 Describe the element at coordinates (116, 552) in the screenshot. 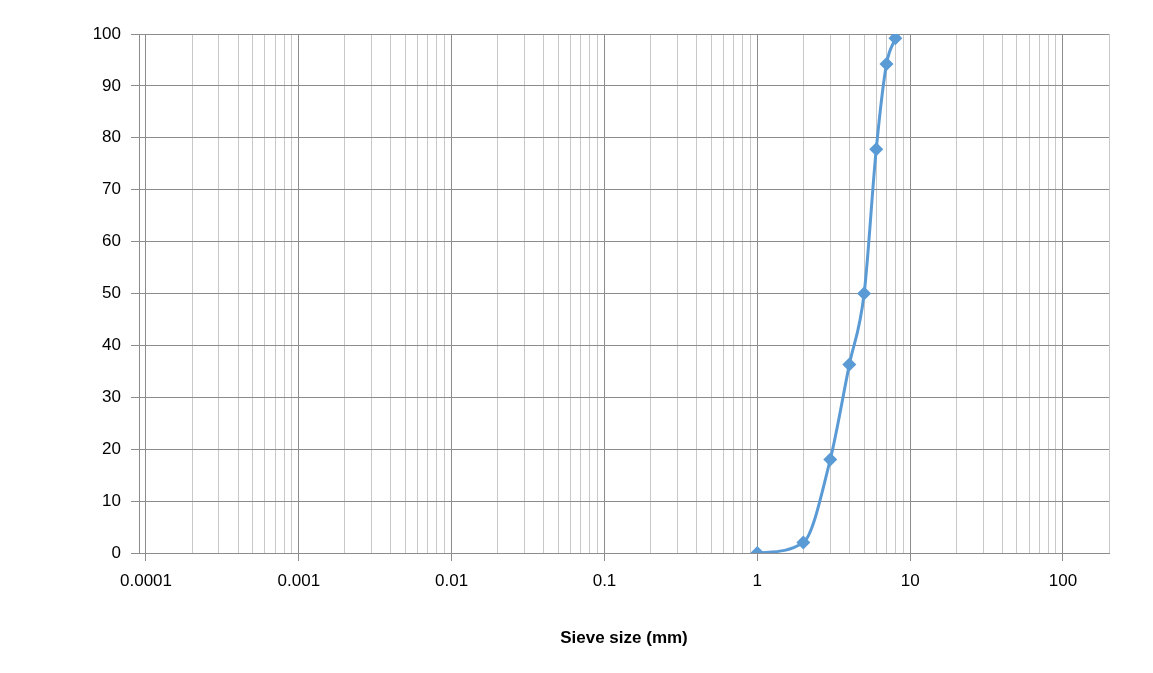

I see `y-tick-label: 0` at that location.